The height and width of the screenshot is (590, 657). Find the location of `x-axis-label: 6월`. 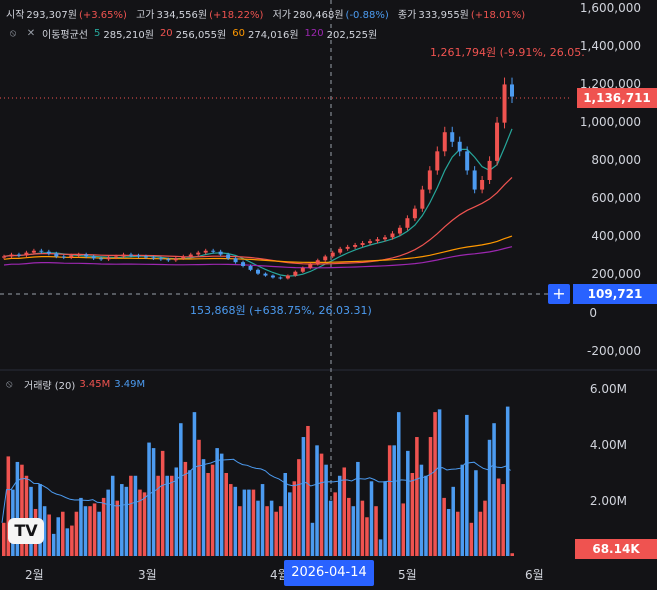

x-axis-label: 6월 is located at coordinates (534, 575).